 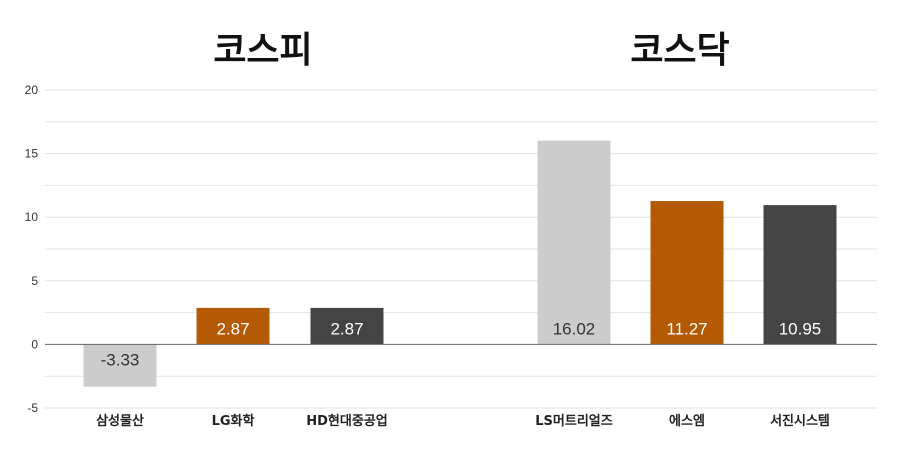 I want to click on y-tick-label: 5, so click(x=34, y=281).